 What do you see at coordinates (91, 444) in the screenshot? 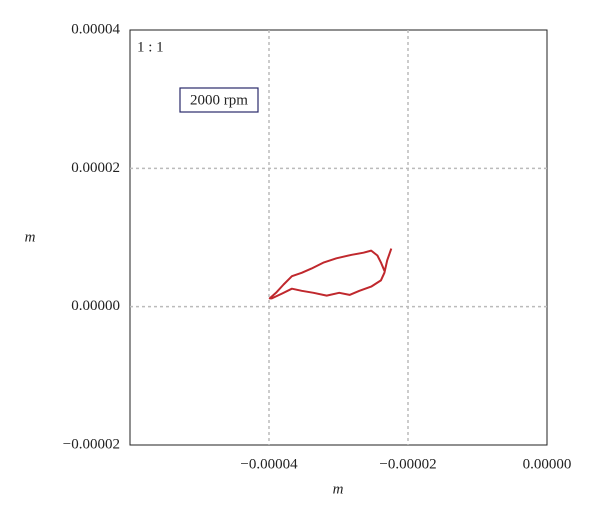
I see `y-tick-label: −0.00002` at bounding box center [91, 444].